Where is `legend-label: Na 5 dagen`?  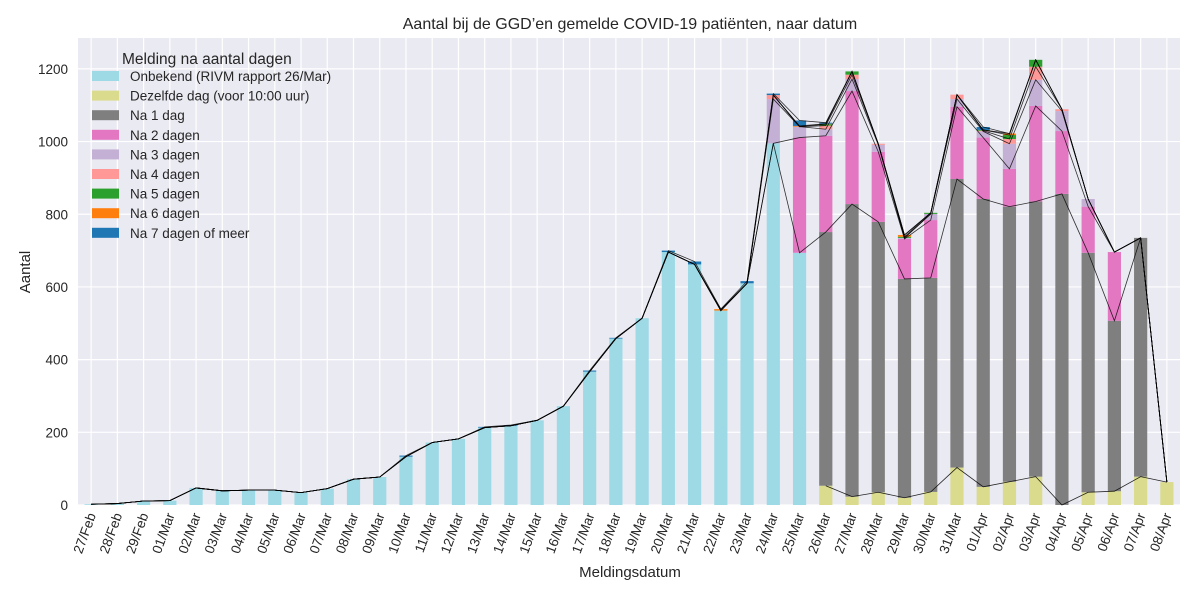 legend-label: Na 5 dagen is located at coordinates (165, 194).